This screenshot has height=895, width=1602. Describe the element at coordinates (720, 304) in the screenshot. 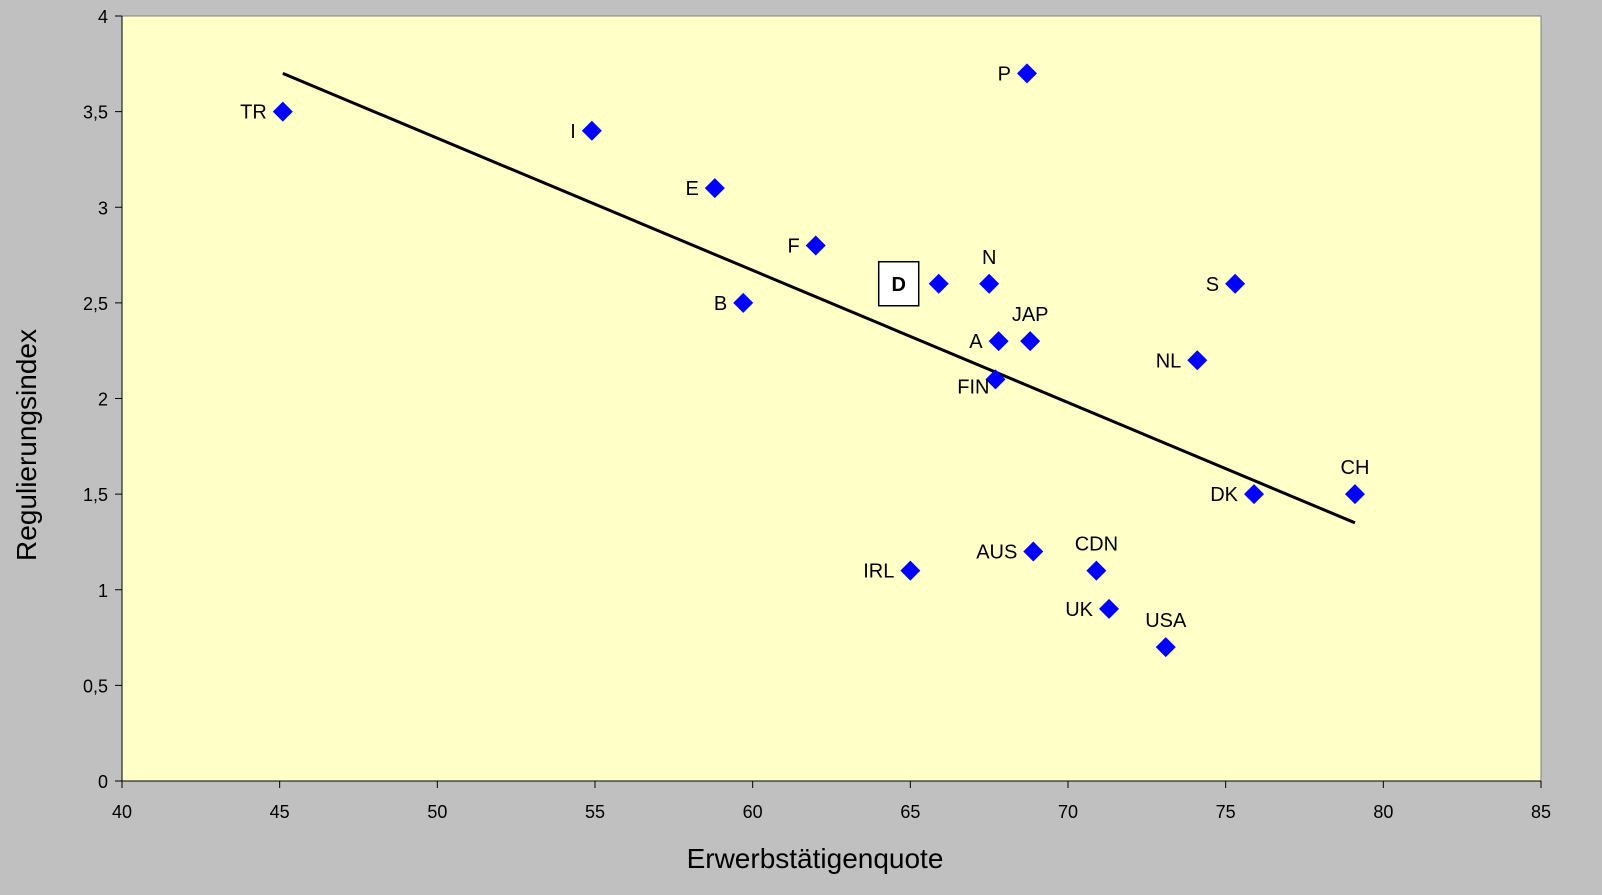

I see `data-point-label: B` at that location.